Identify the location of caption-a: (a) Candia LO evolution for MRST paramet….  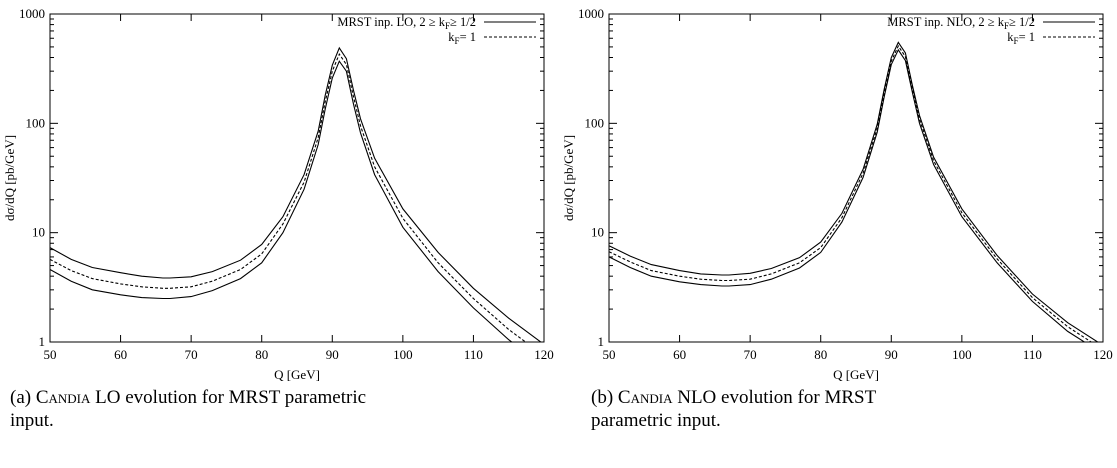
(196, 409).